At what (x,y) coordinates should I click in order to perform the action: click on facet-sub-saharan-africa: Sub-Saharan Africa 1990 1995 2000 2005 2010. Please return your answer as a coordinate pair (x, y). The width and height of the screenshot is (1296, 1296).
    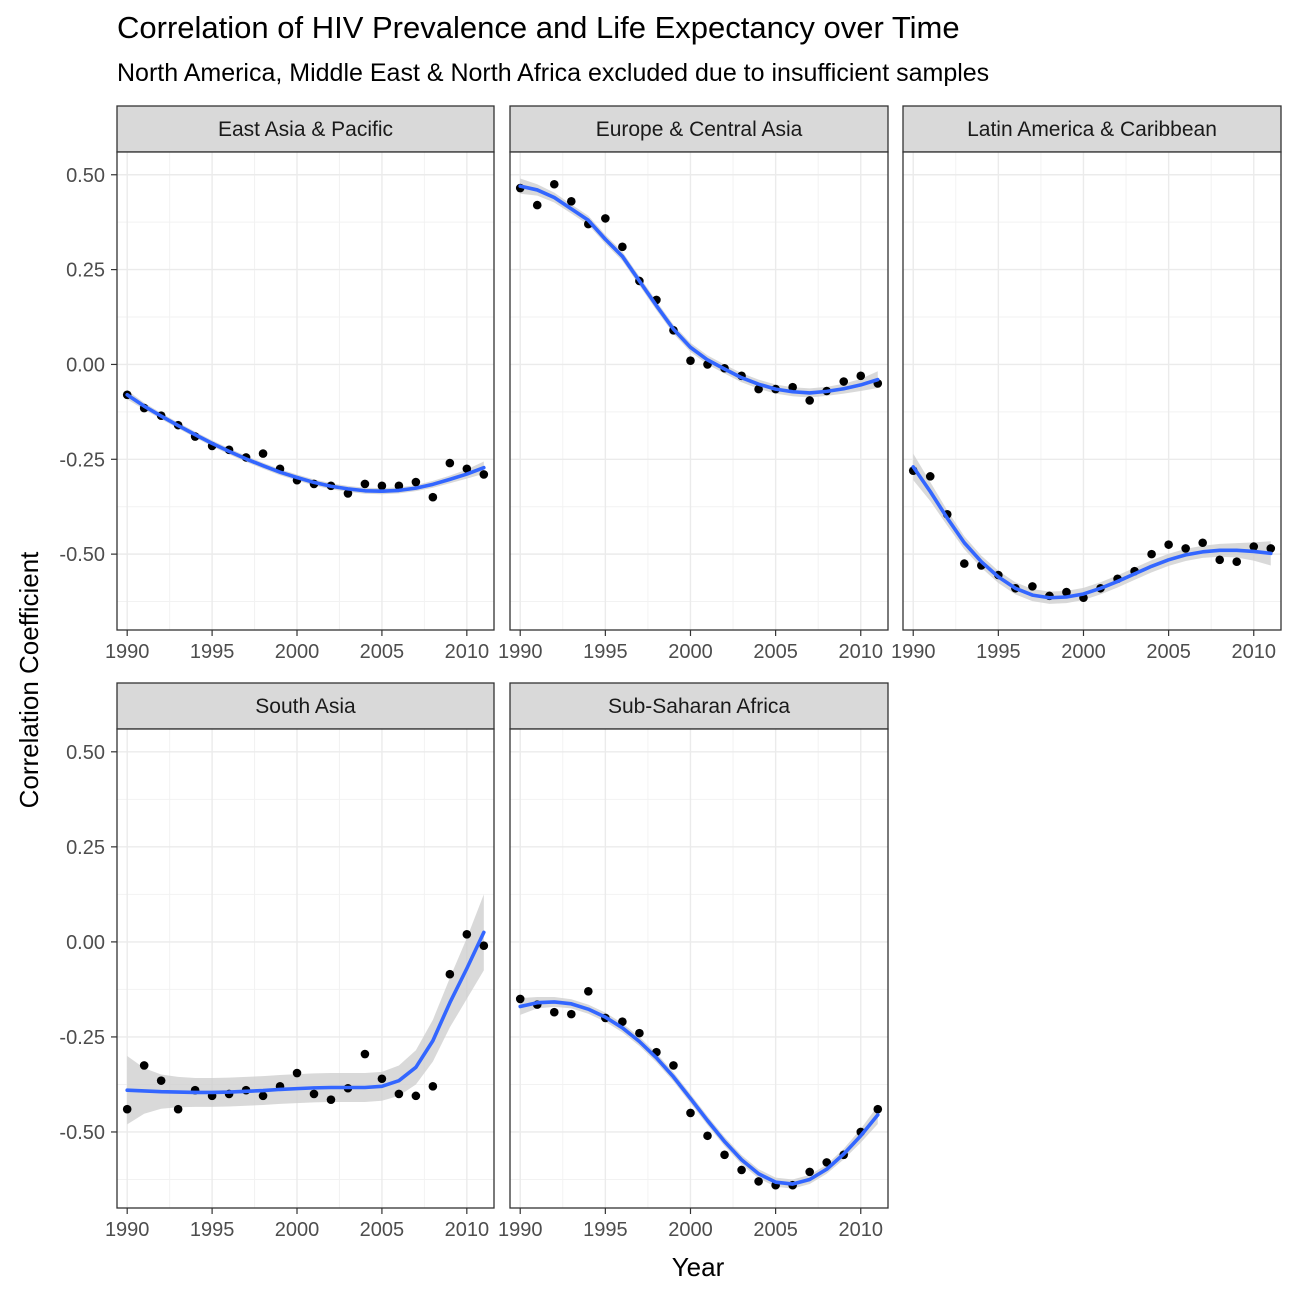
    Looking at the image, I should click on (693, 961).